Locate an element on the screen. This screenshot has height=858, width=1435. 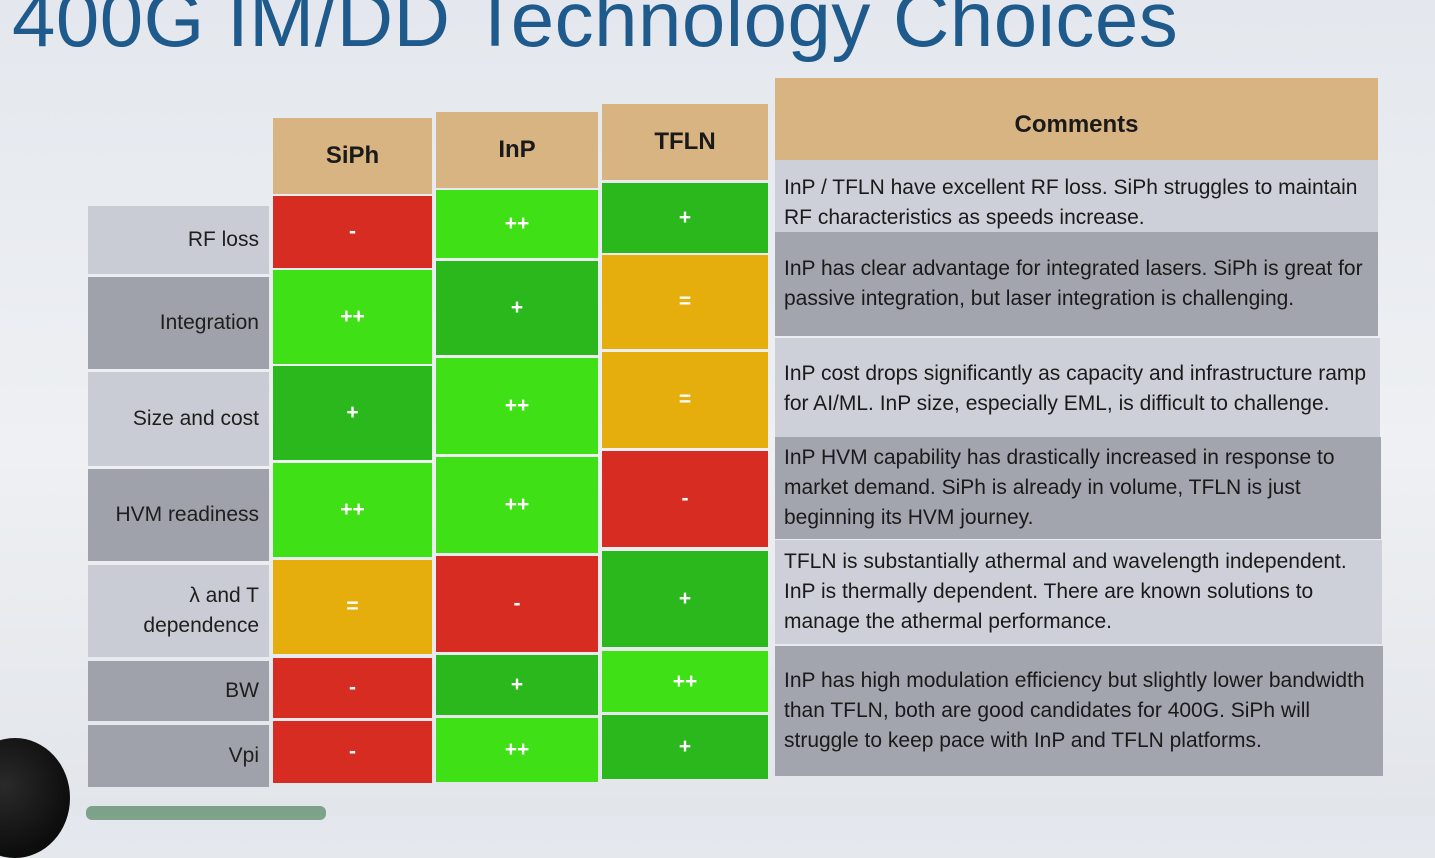
rating-siph-rf-loss: - is located at coordinates (352, 232).